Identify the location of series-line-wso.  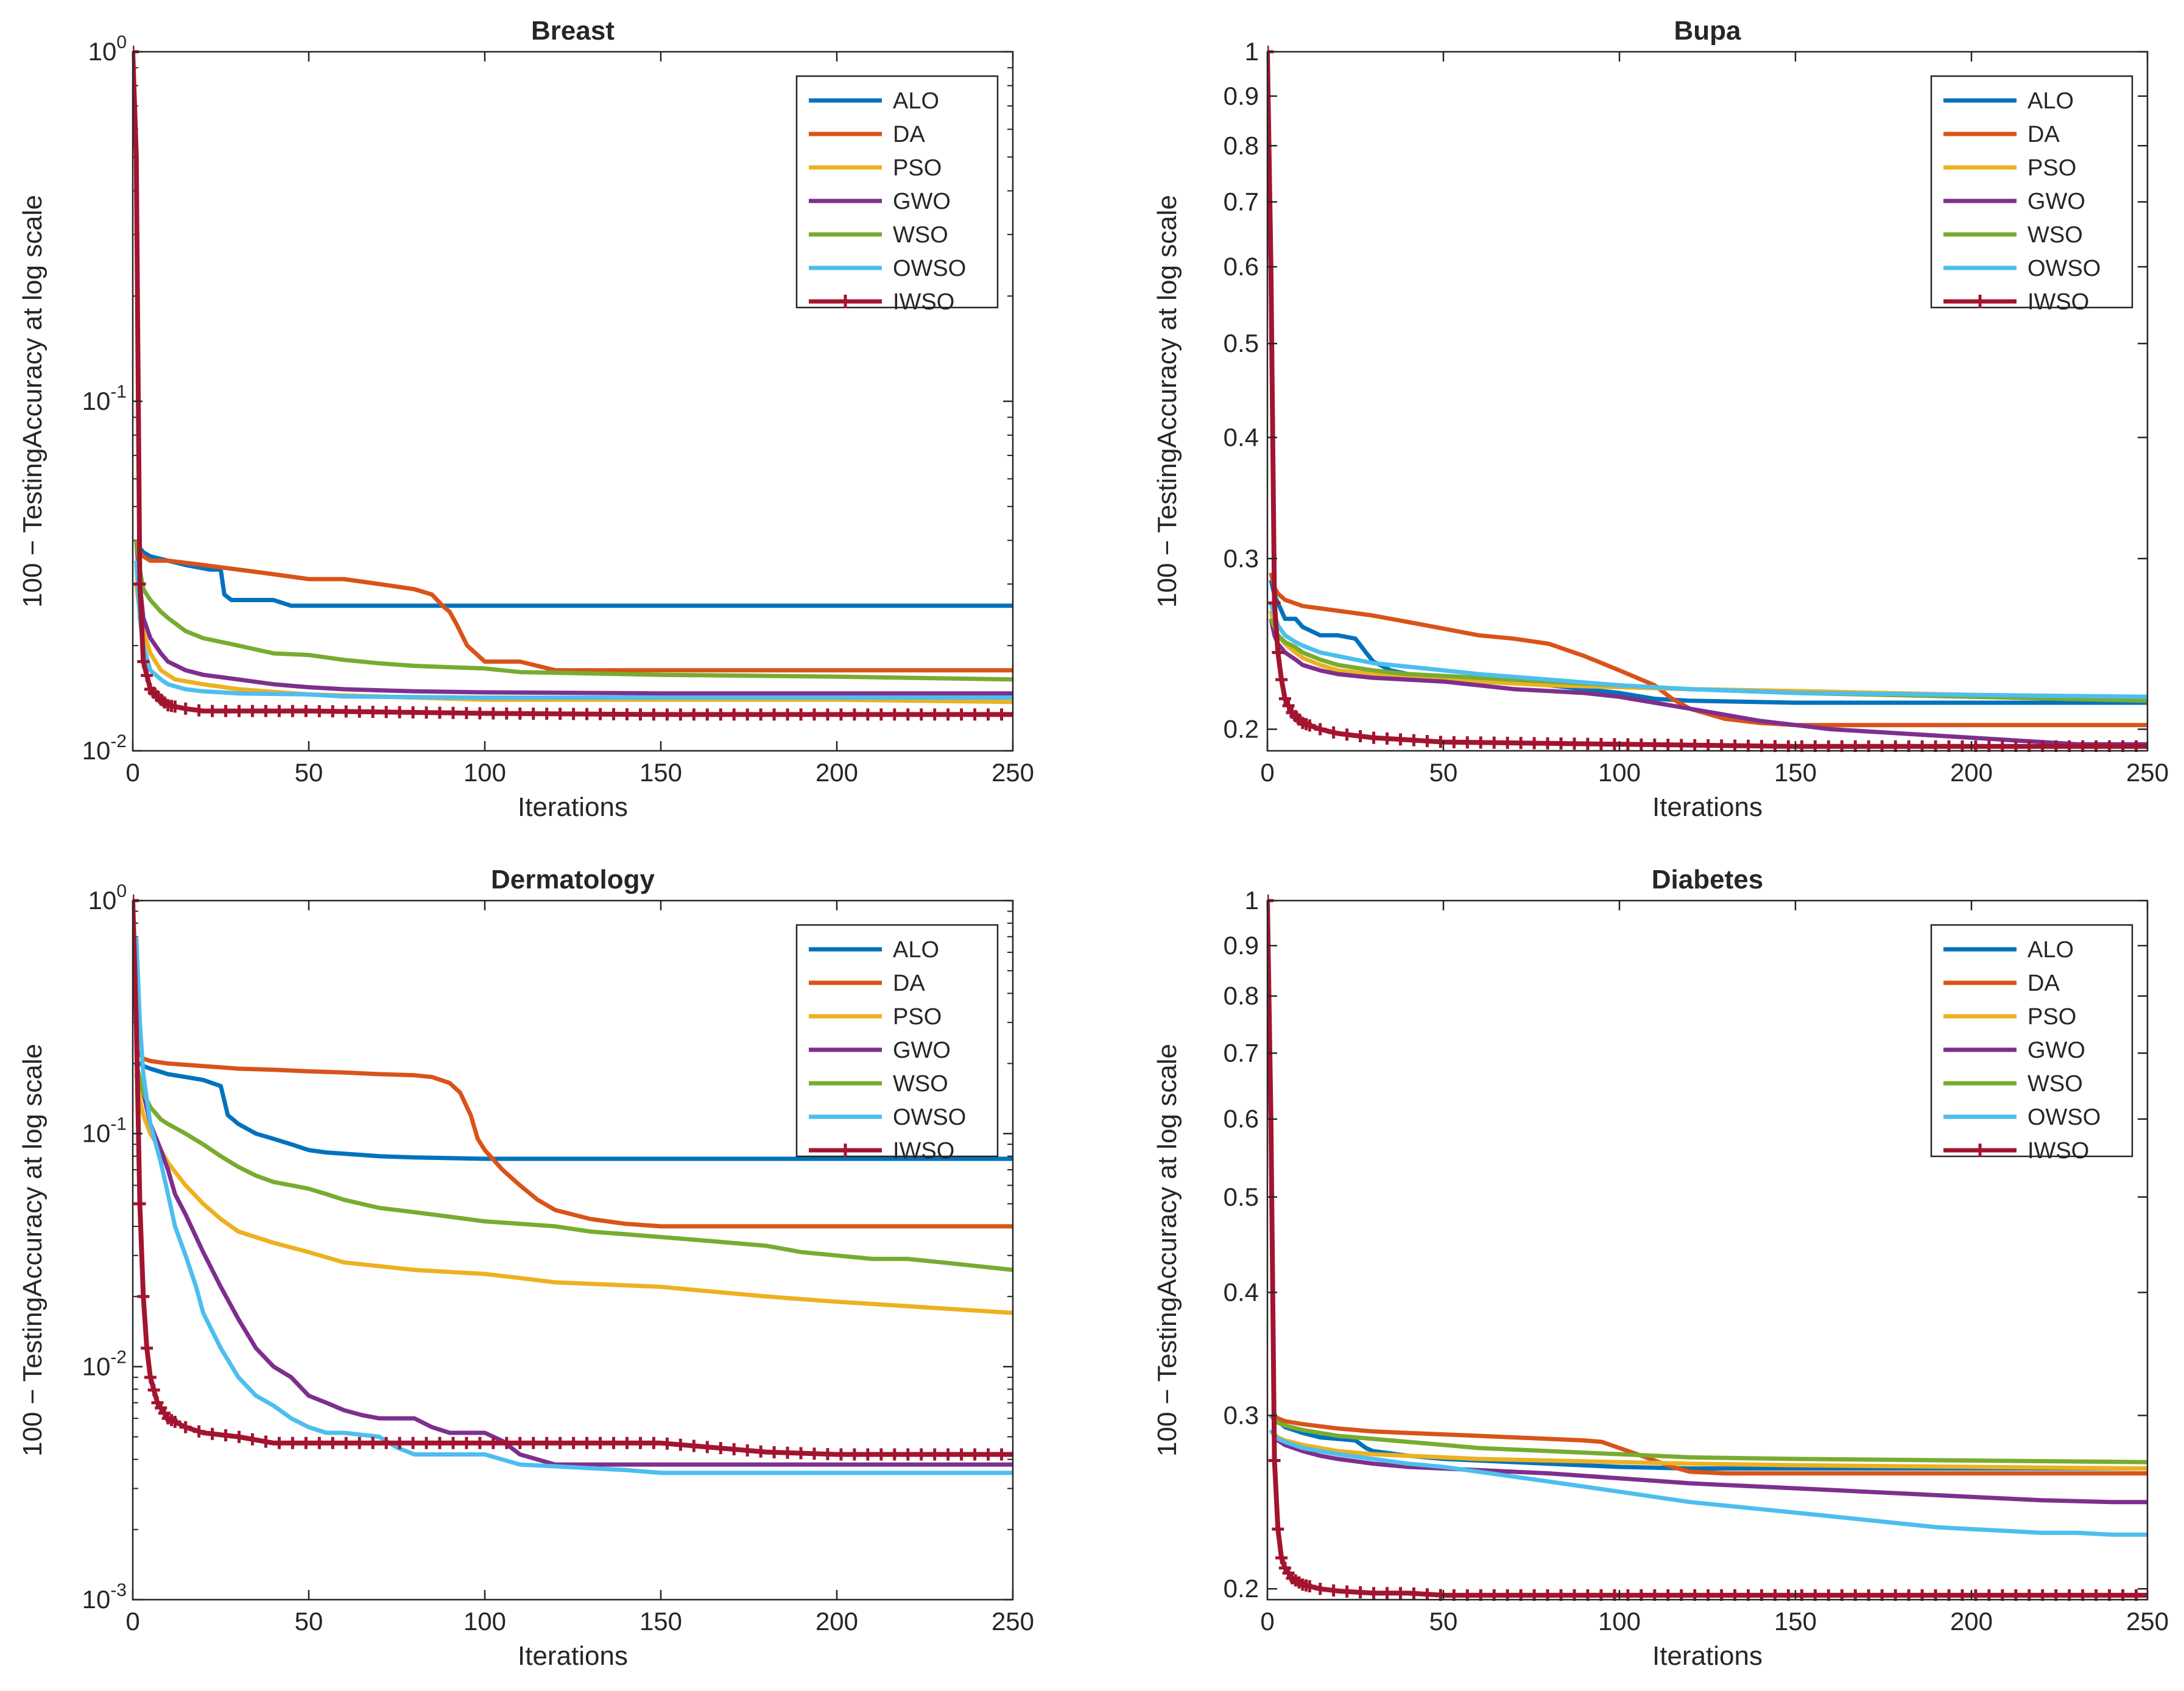
(1708, 1439).